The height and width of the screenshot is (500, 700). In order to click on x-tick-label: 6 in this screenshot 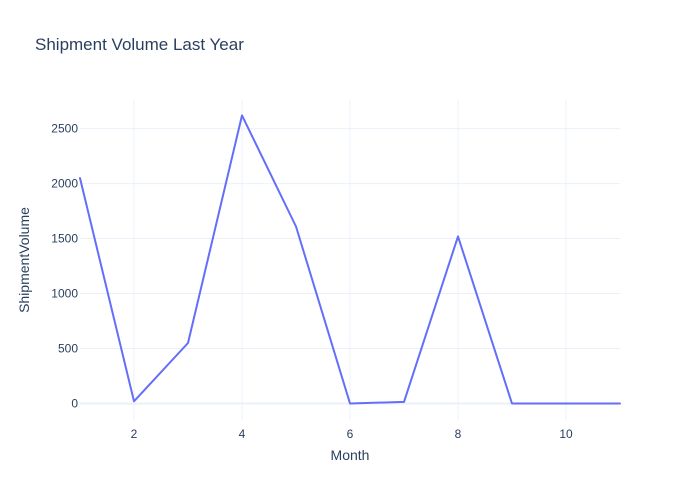, I will do `click(350, 434)`.